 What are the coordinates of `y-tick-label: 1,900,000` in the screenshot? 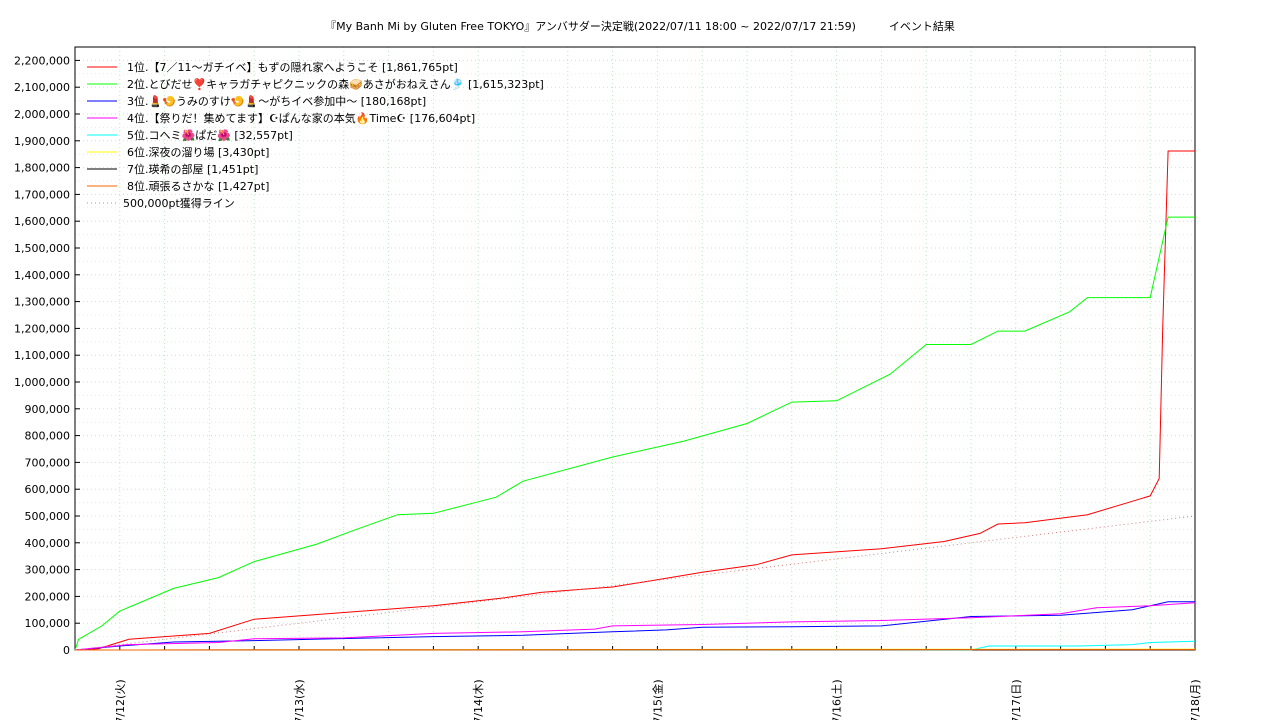 It's located at (42, 141).